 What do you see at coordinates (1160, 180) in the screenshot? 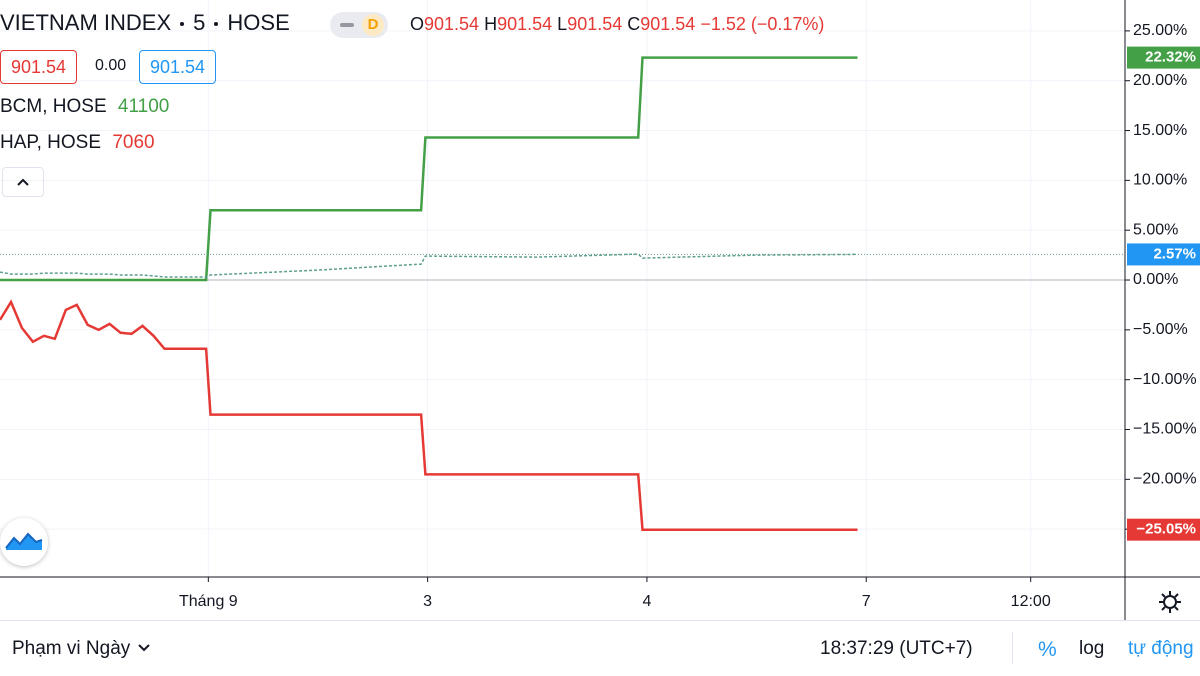
I see `y-tick-label: 10.00%` at bounding box center [1160, 180].